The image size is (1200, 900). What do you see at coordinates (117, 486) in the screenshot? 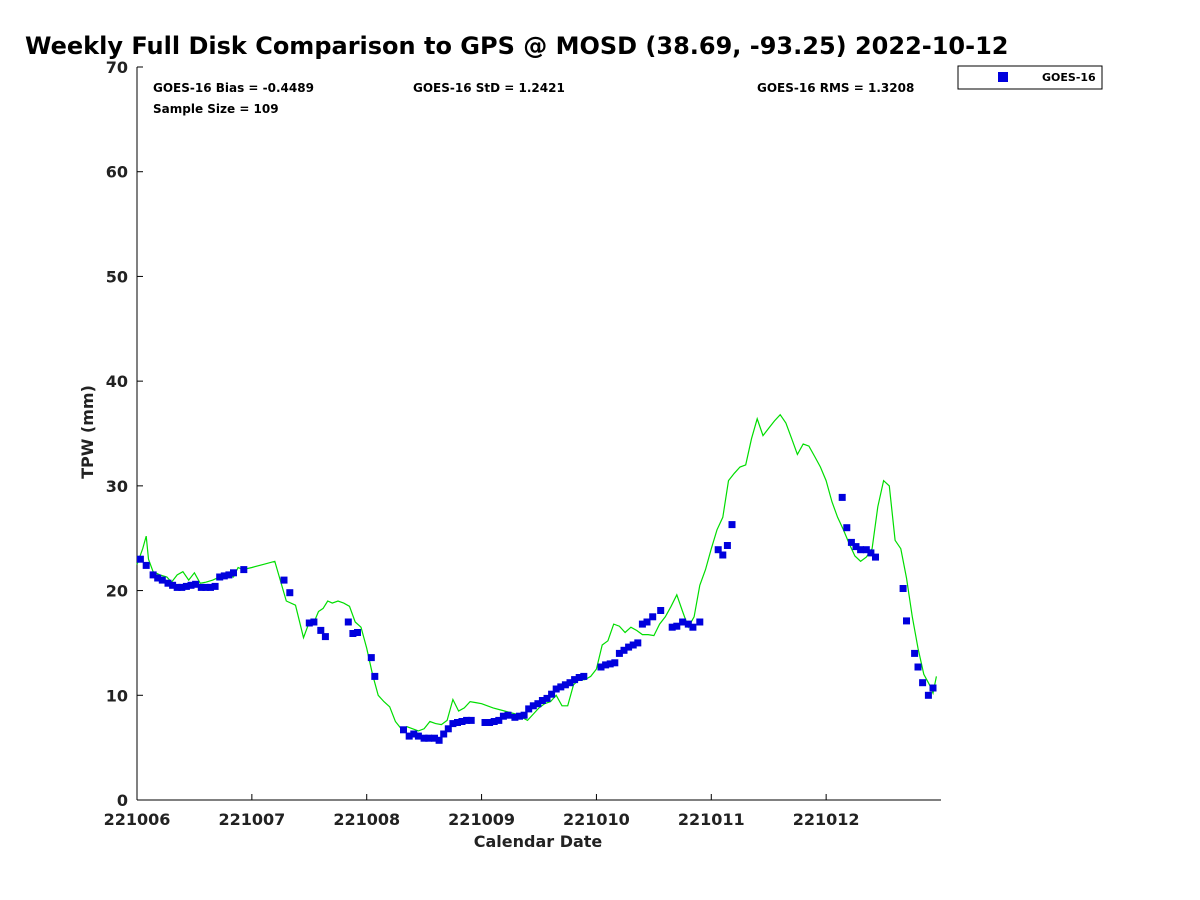
I see `y-tick-label: 30` at bounding box center [117, 486].